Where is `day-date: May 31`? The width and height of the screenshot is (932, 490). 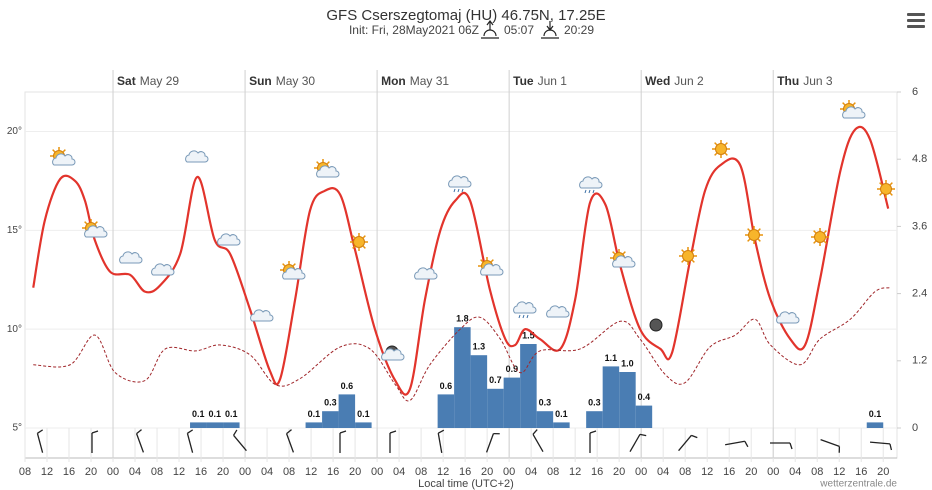 day-date: May 31 is located at coordinates (430, 81).